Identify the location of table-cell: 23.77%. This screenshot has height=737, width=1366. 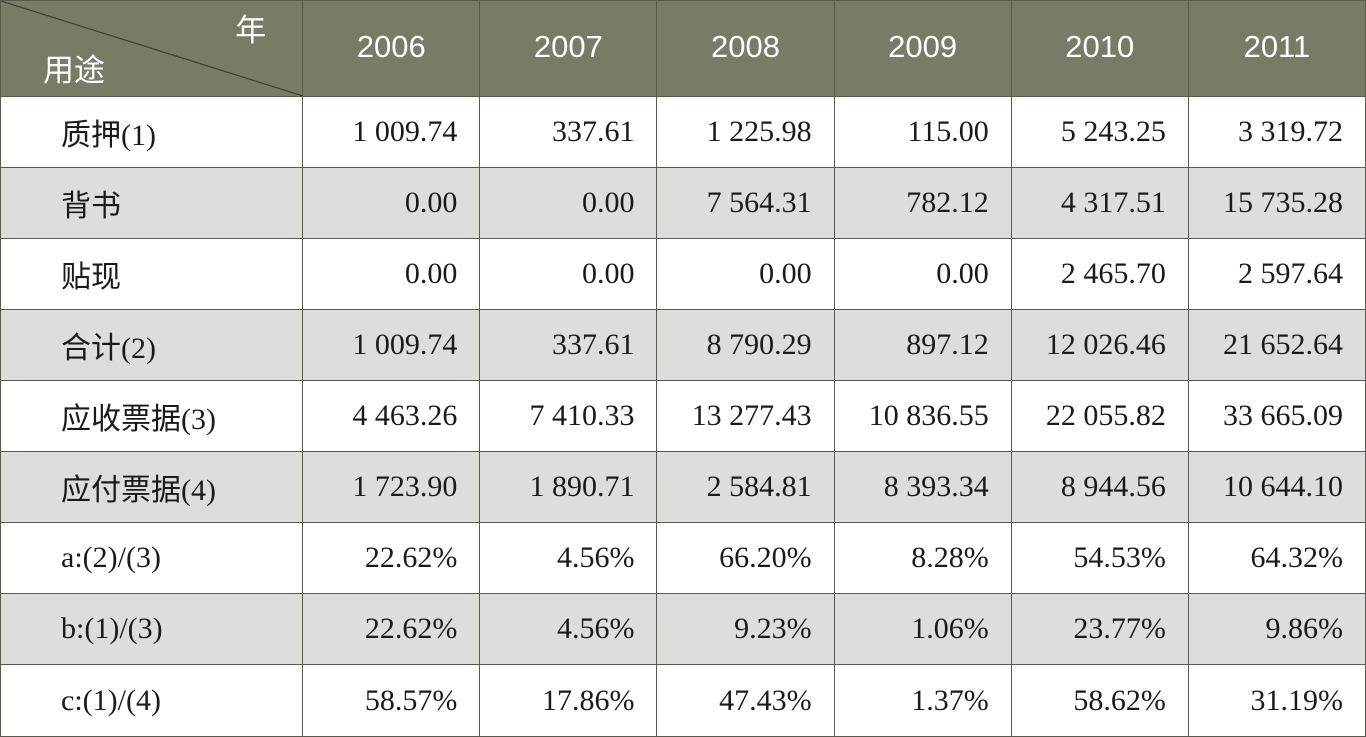
(1099, 629).